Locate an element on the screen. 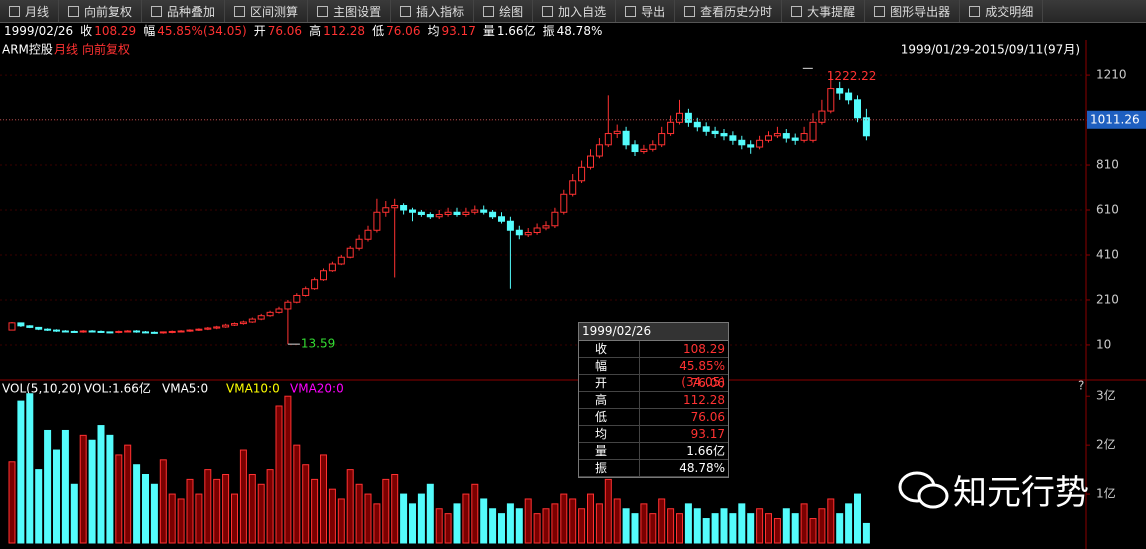  toolbar-button: 绘图 is located at coordinates (504, 11).